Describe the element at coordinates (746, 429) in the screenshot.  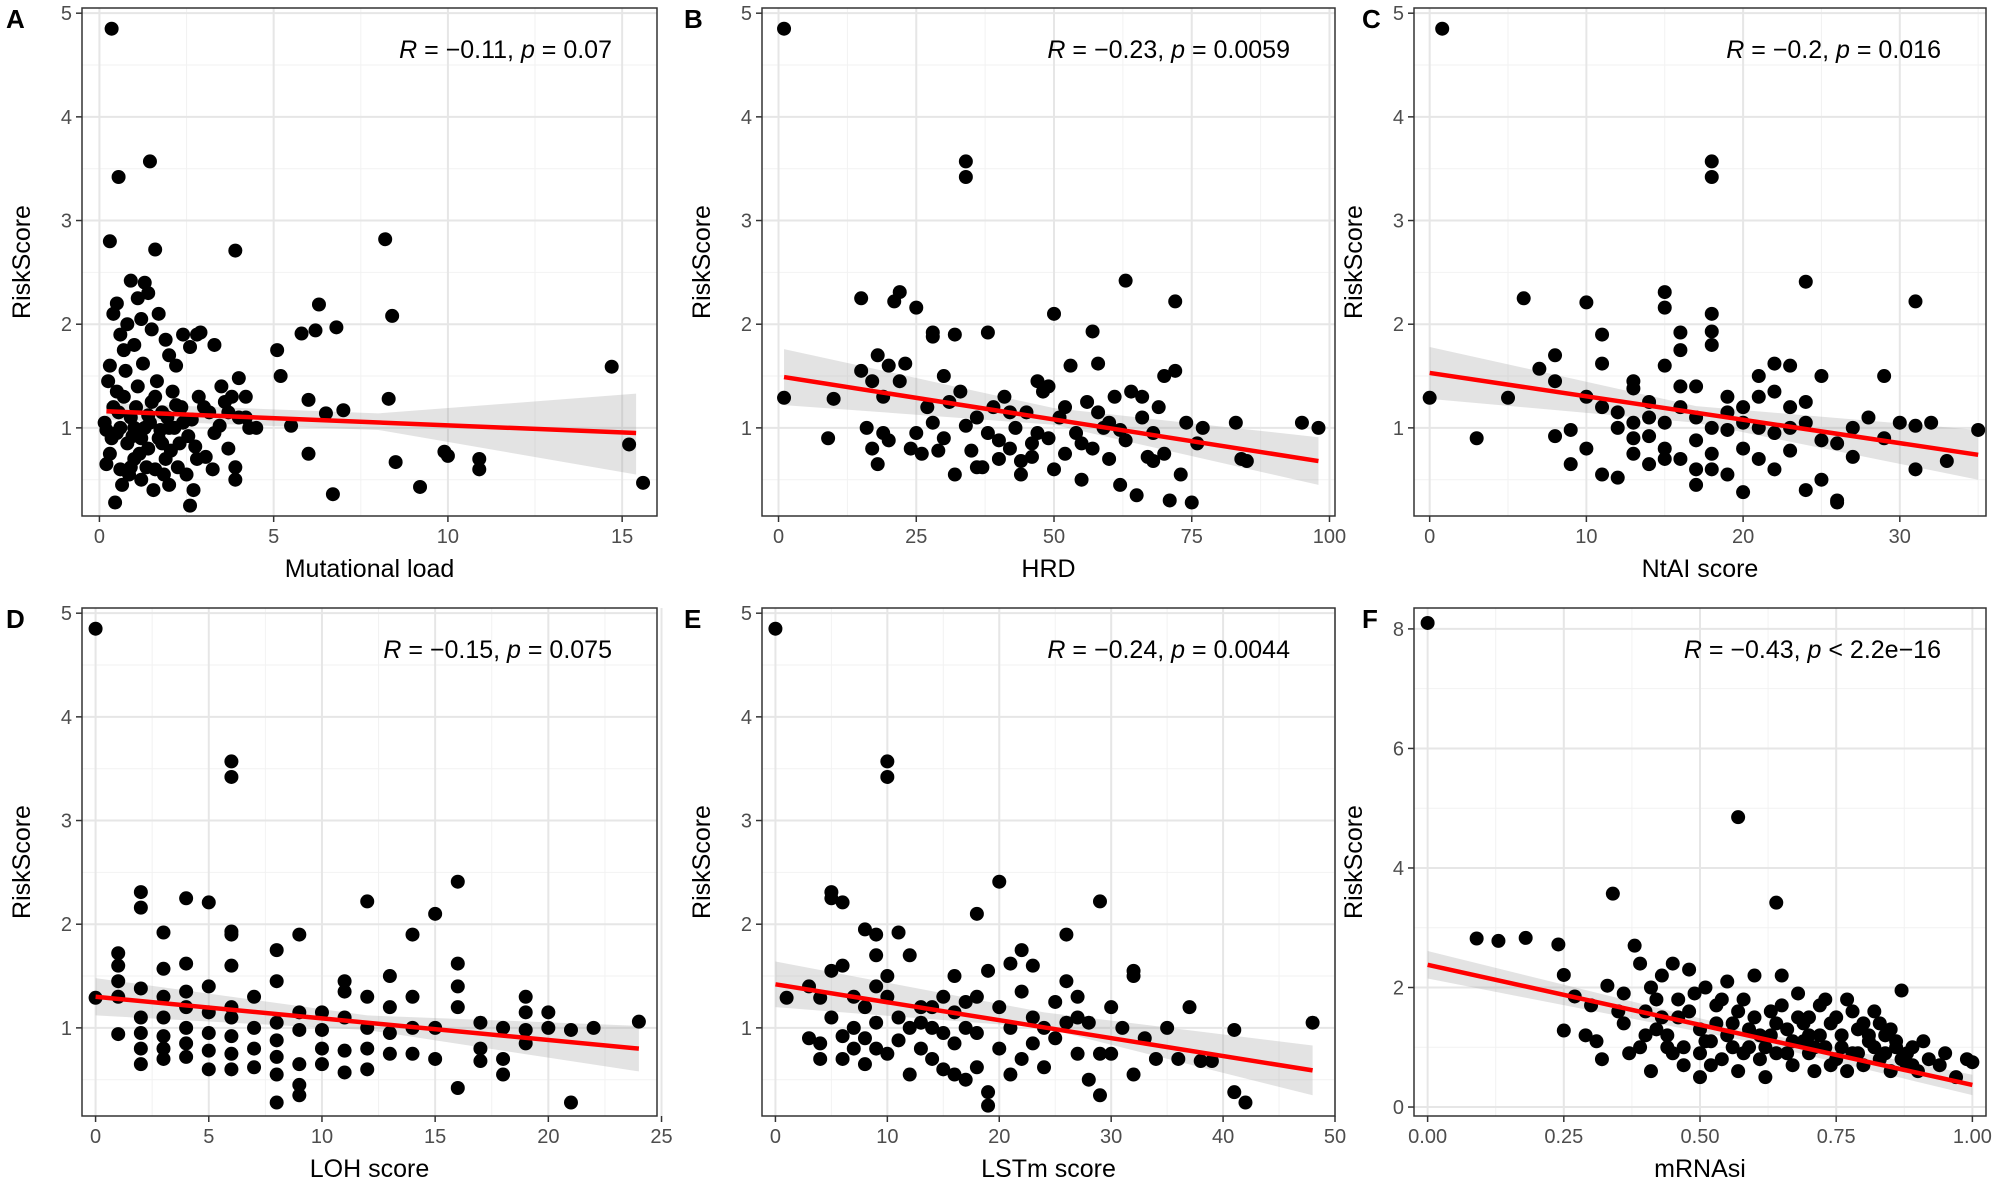
I see `y-tick-label: 1` at that location.